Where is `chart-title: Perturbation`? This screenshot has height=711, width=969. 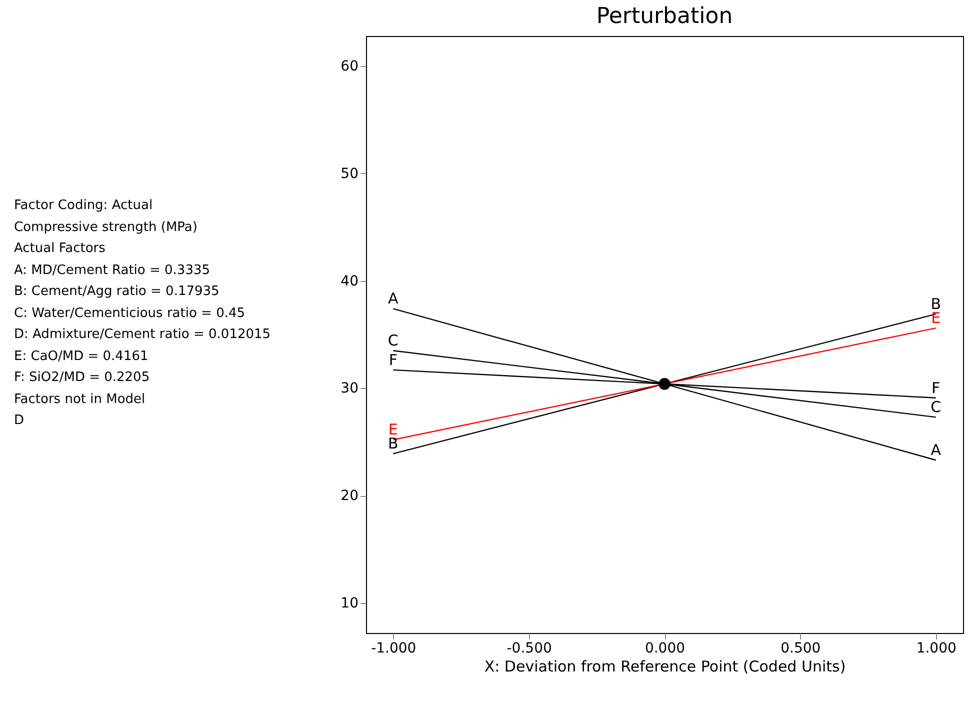 chart-title: Perturbation is located at coordinates (664, 16).